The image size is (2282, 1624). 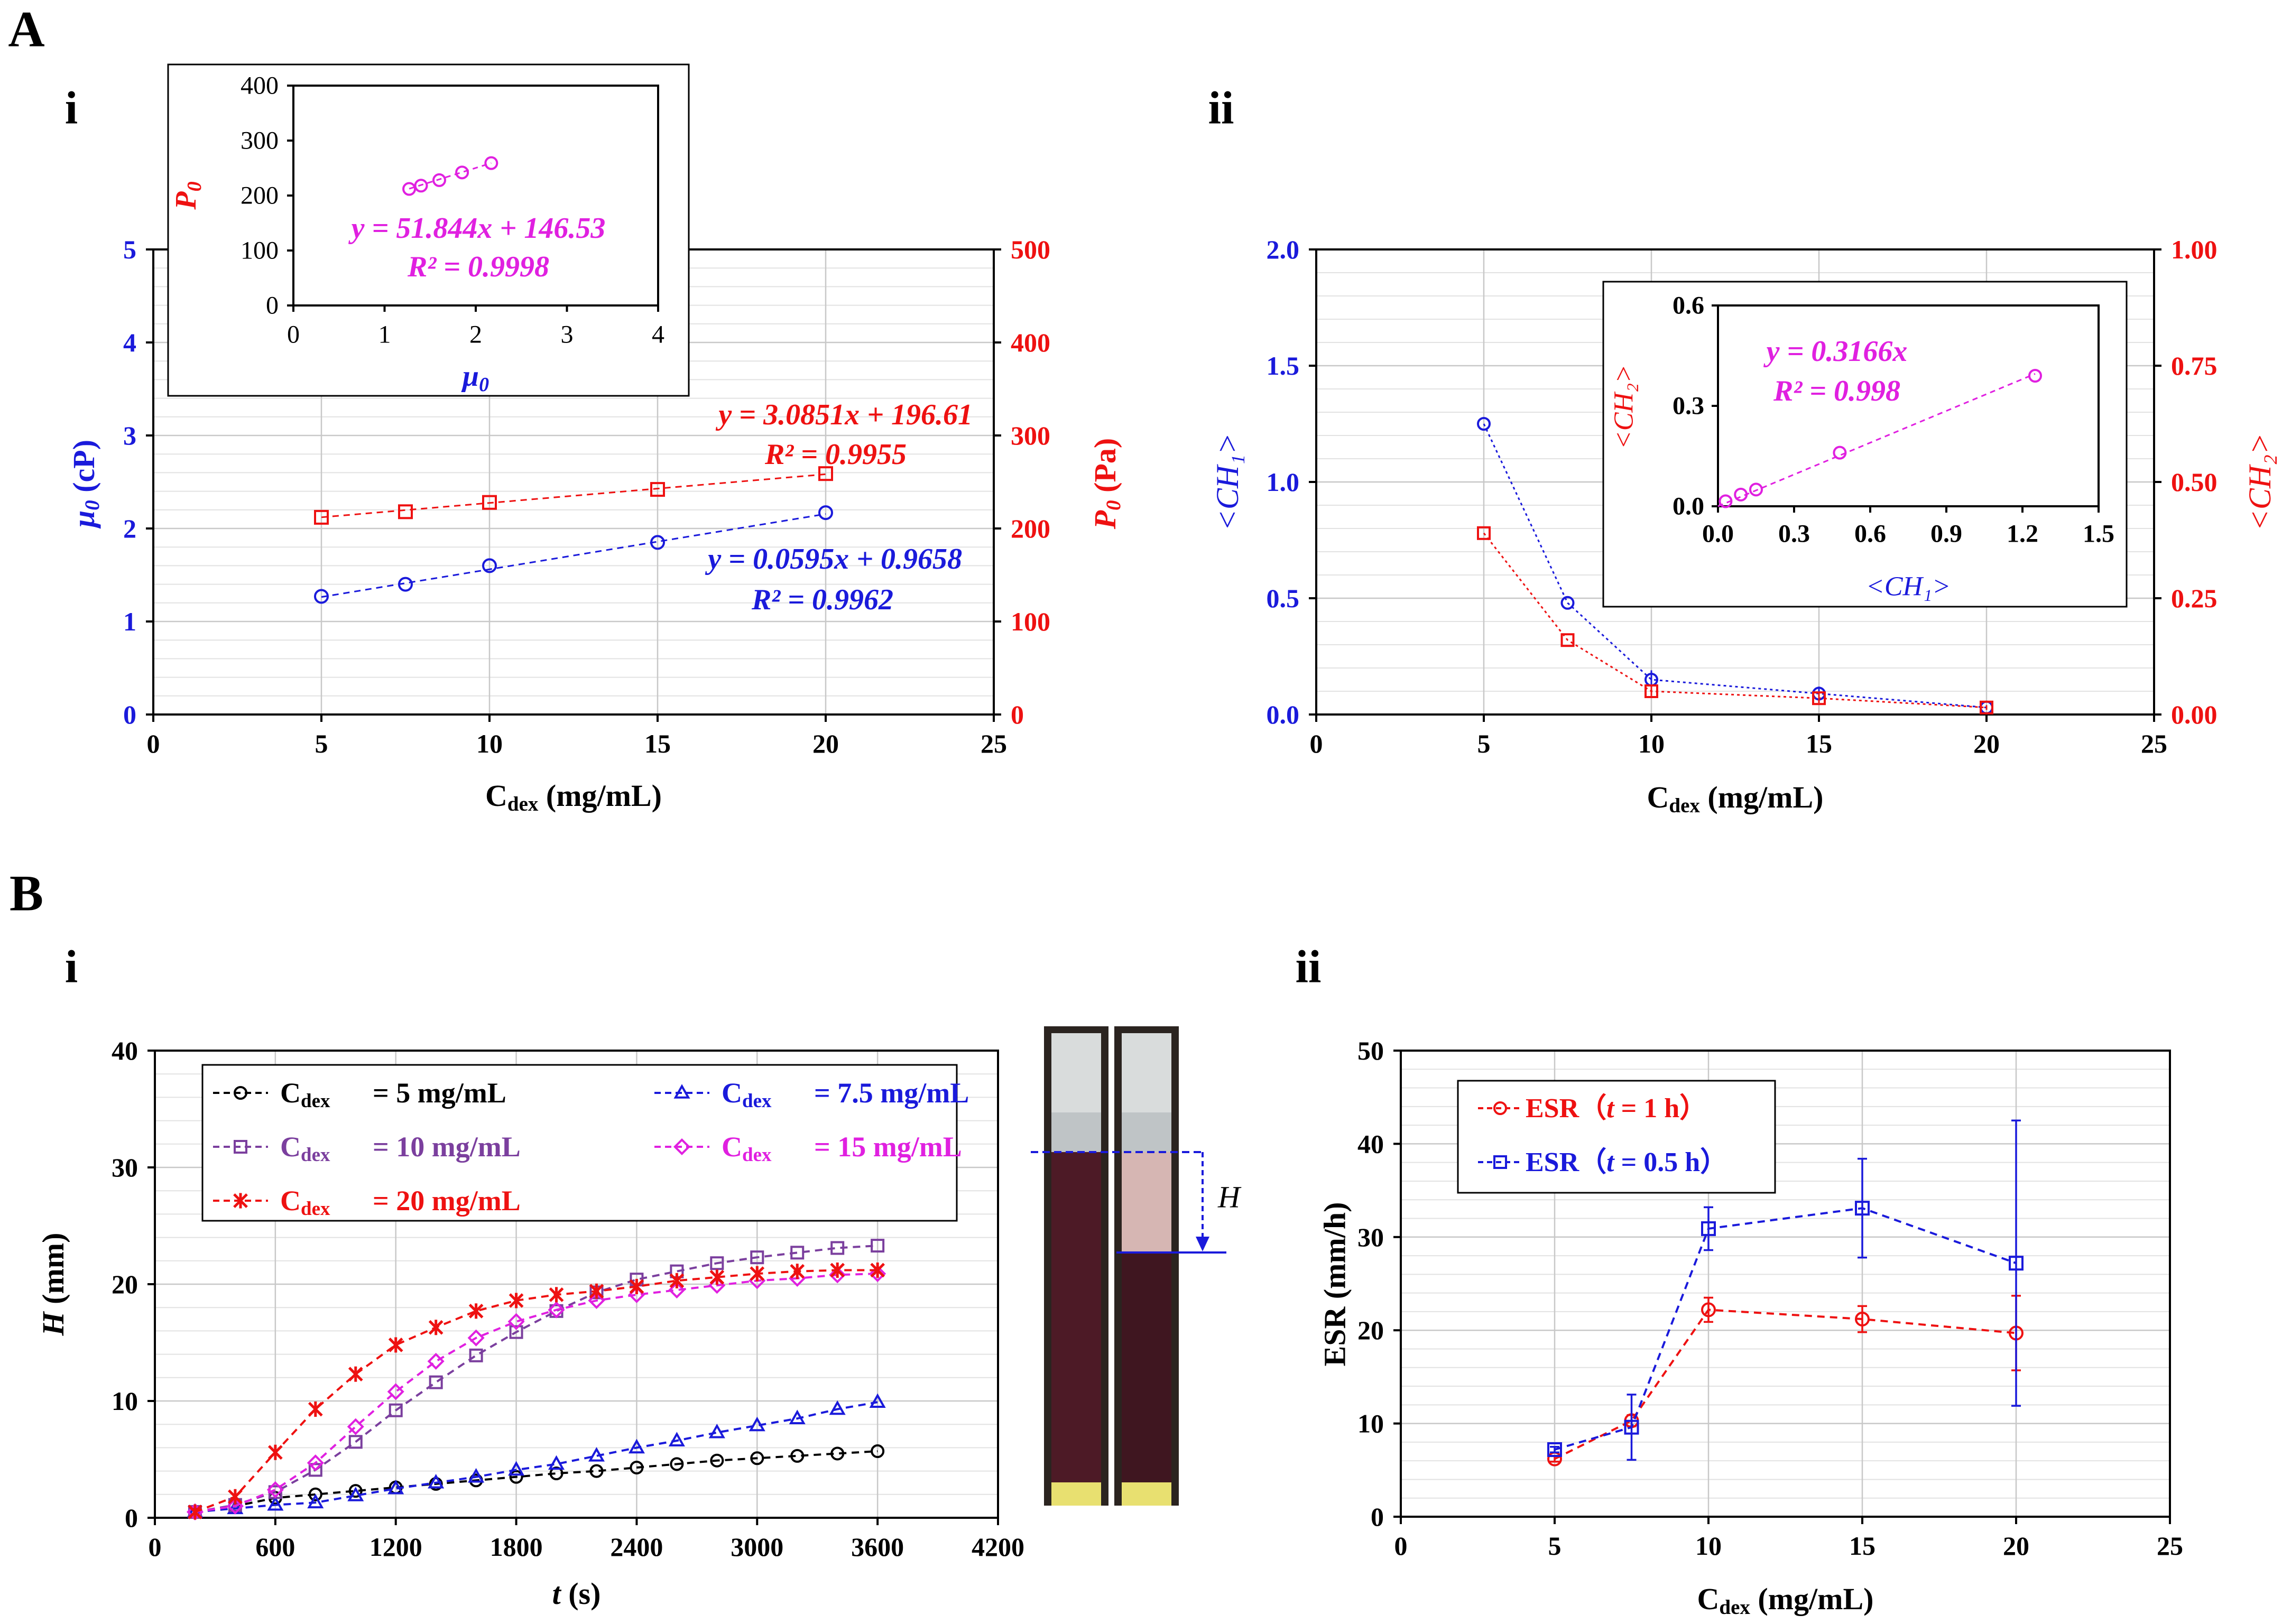 I want to click on data-point-<CH2>, so click(x=1819, y=698).